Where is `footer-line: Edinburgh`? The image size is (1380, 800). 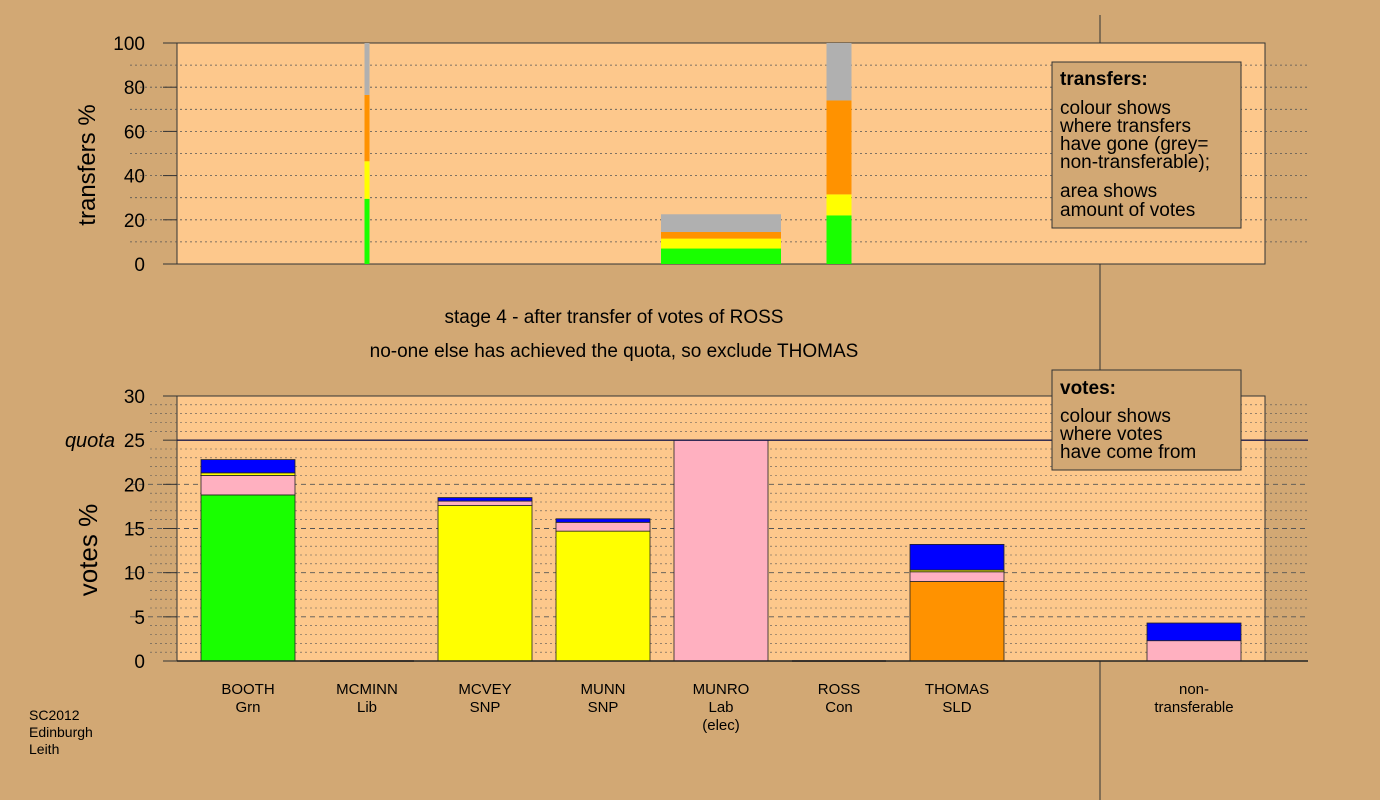 footer-line: Edinburgh is located at coordinates (61, 732).